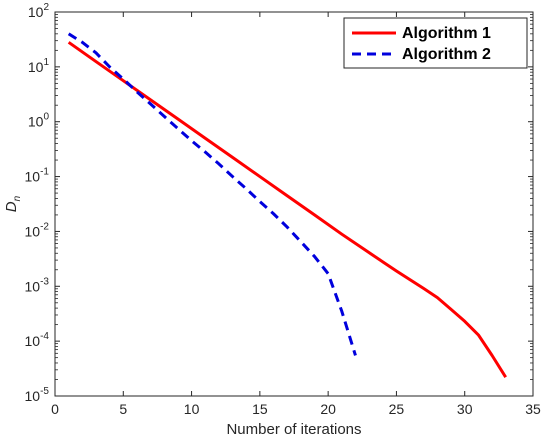 The height and width of the screenshot is (440, 550). I want to click on y-axis-label: Dn, so click(13, 203).